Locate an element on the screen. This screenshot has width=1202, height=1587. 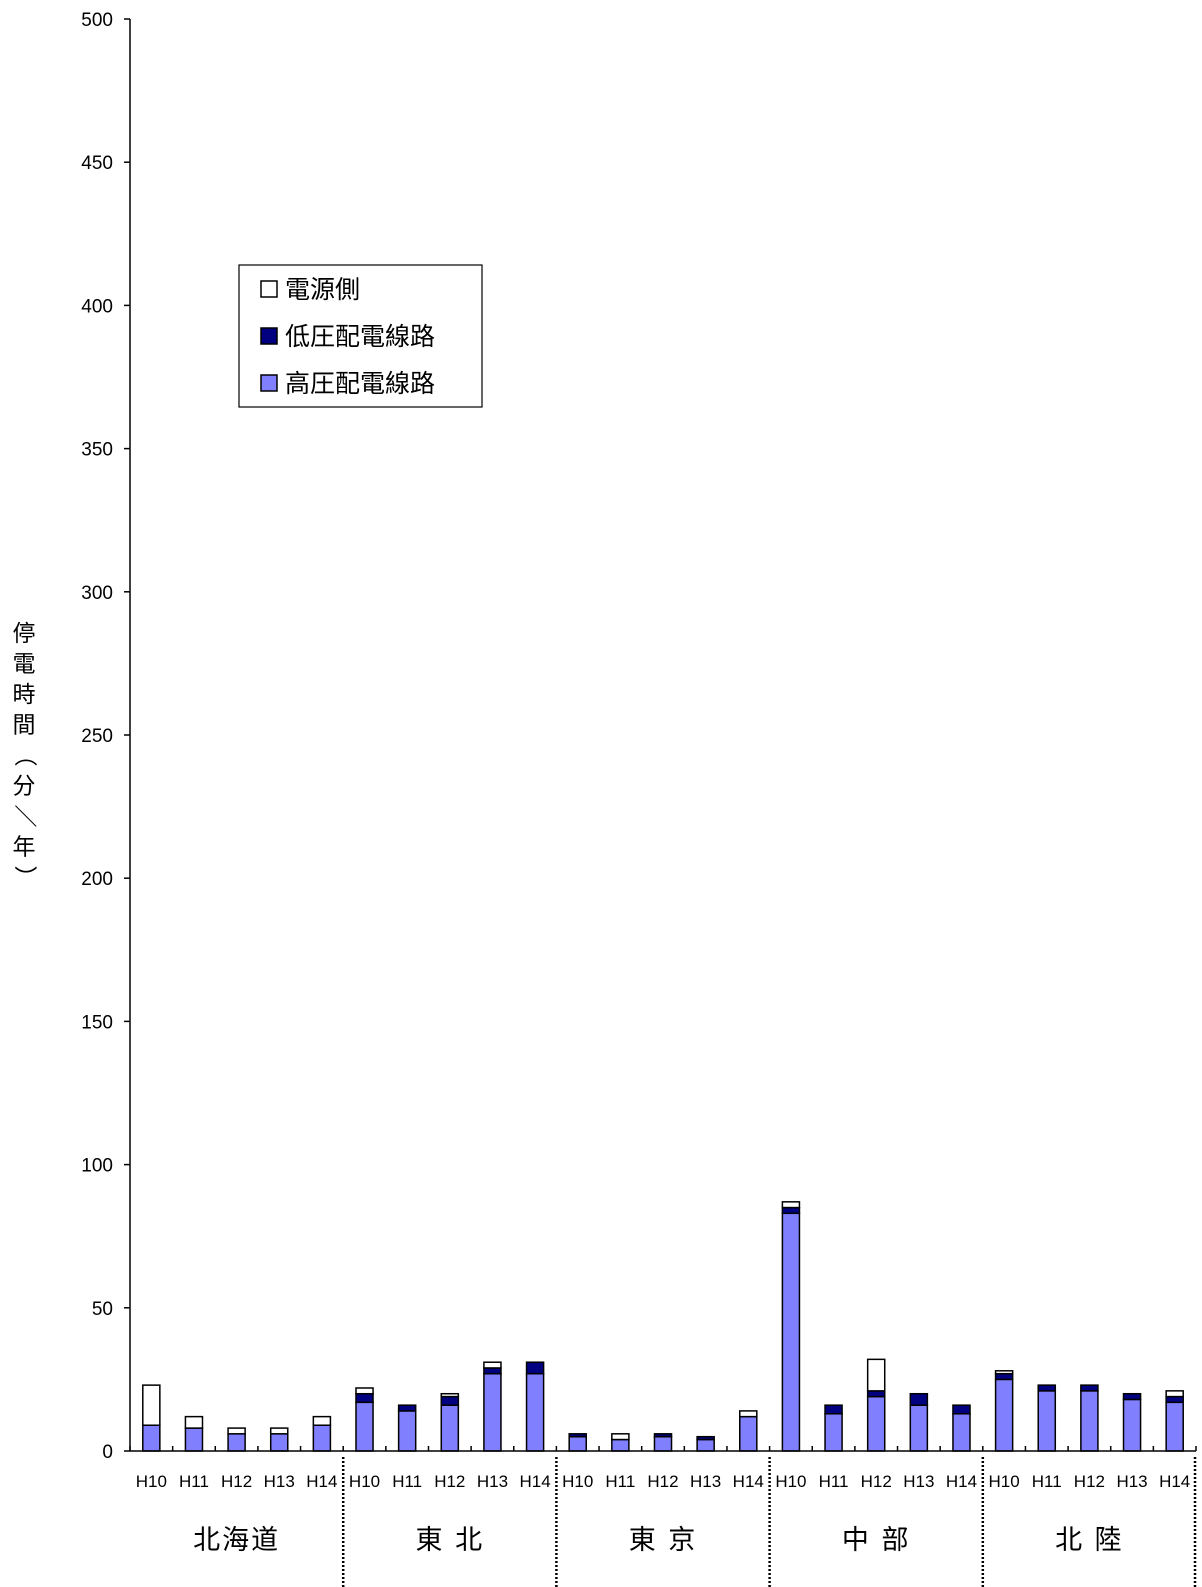
legend-swatch-power-side is located at coordinates (269, 289).